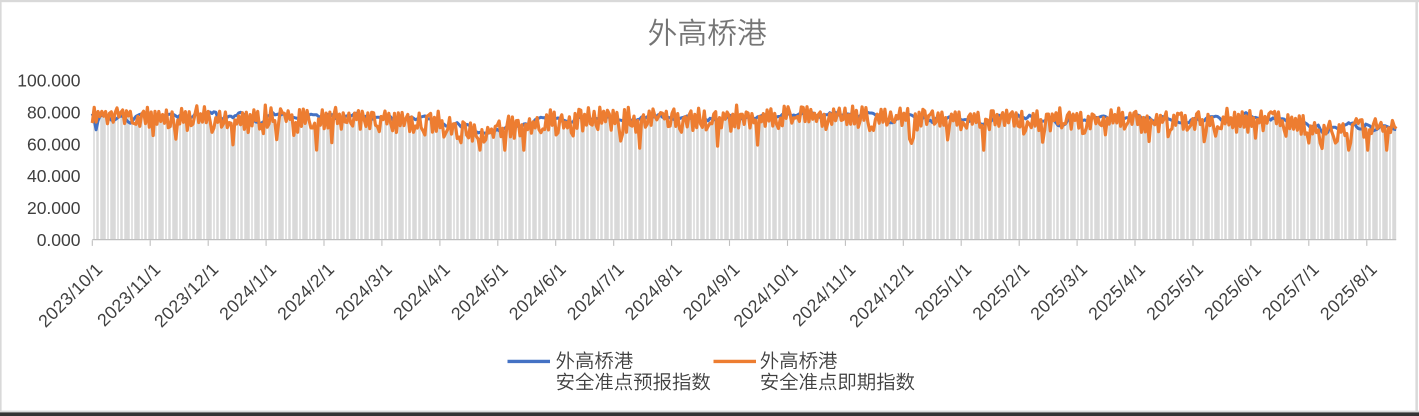  I want to click on svg-text: 60.000, so click(54, 144).